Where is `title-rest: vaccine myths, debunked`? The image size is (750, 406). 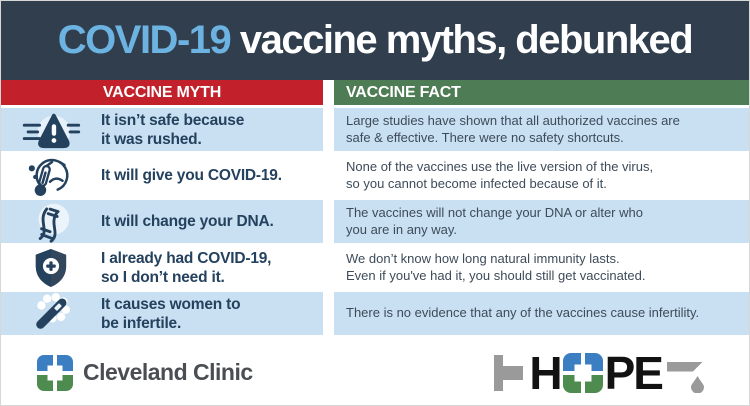 title-rest: vaccine myths, debunked is located at coordinates (462, 40).